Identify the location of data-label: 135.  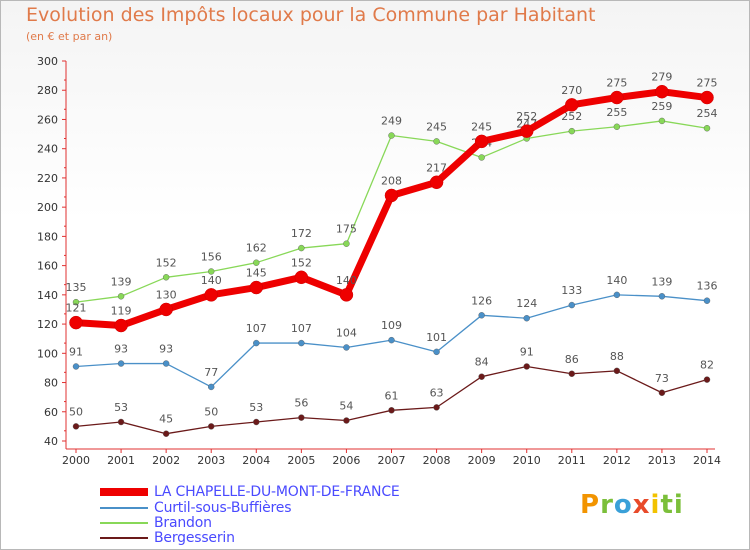
(76, 287).